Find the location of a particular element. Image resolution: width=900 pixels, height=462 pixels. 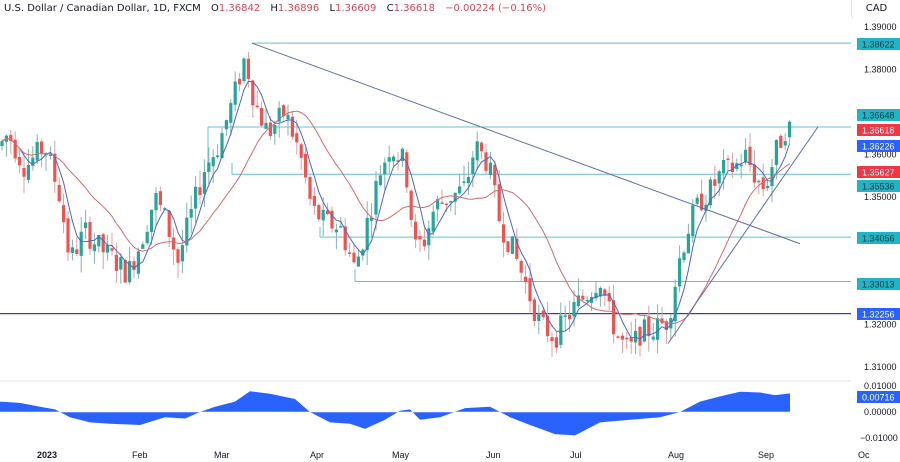

high-label: H is located at coordinates (274, 8).